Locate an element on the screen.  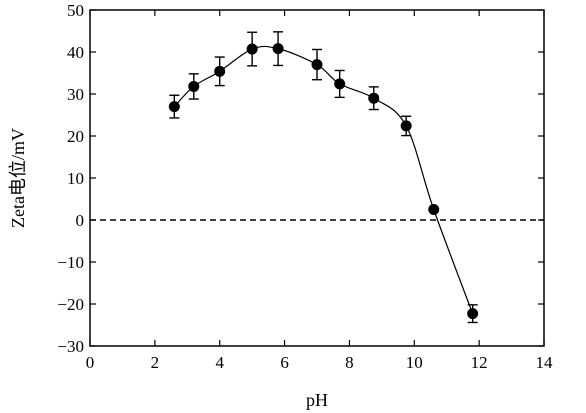
y-tick-label: 50 is located at coordinates (75, 10).